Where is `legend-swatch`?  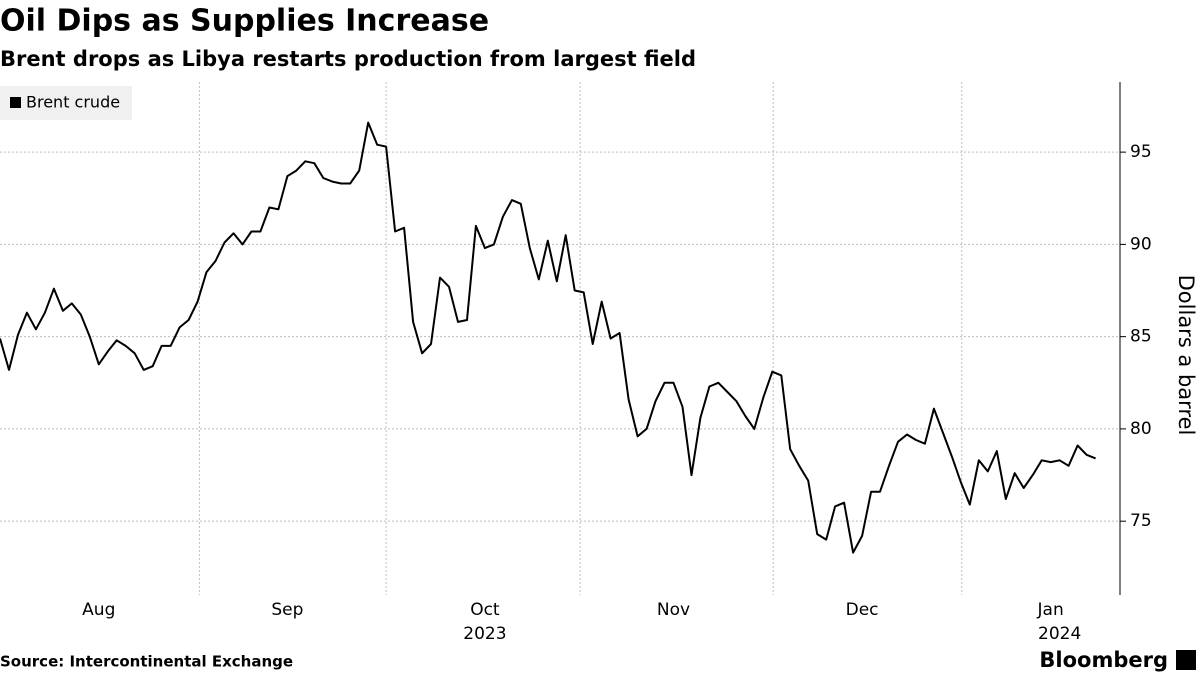
legend-swatch is located at coordinates (15, 102).